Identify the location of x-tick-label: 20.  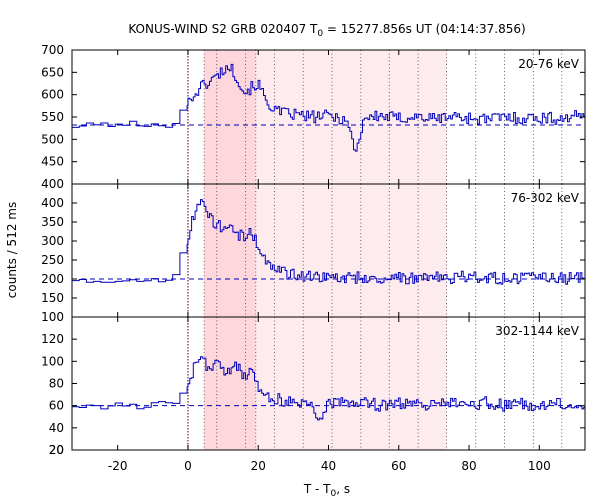
(258, 466).